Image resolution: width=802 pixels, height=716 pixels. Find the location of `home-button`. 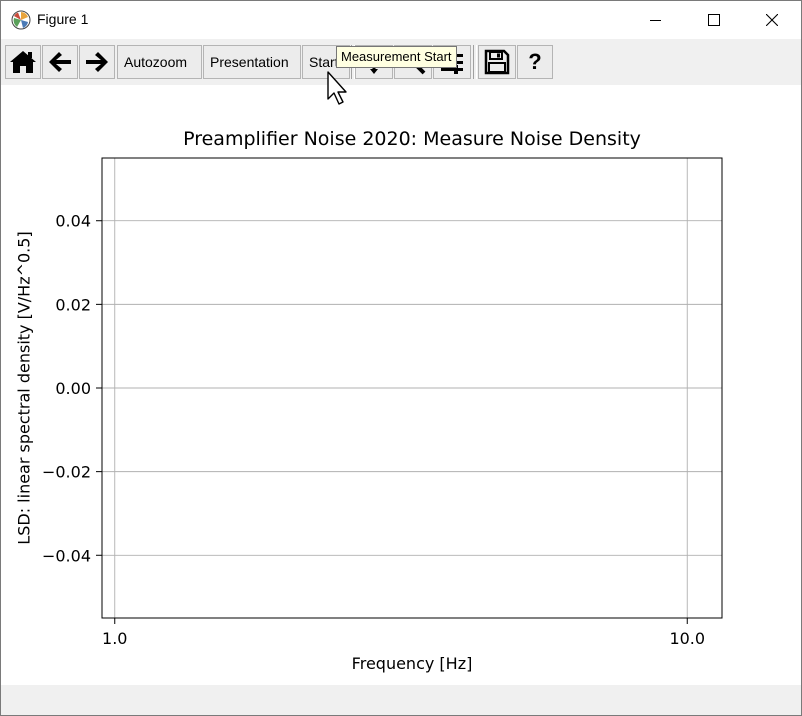

home-button is located at coordinates (23, 62).